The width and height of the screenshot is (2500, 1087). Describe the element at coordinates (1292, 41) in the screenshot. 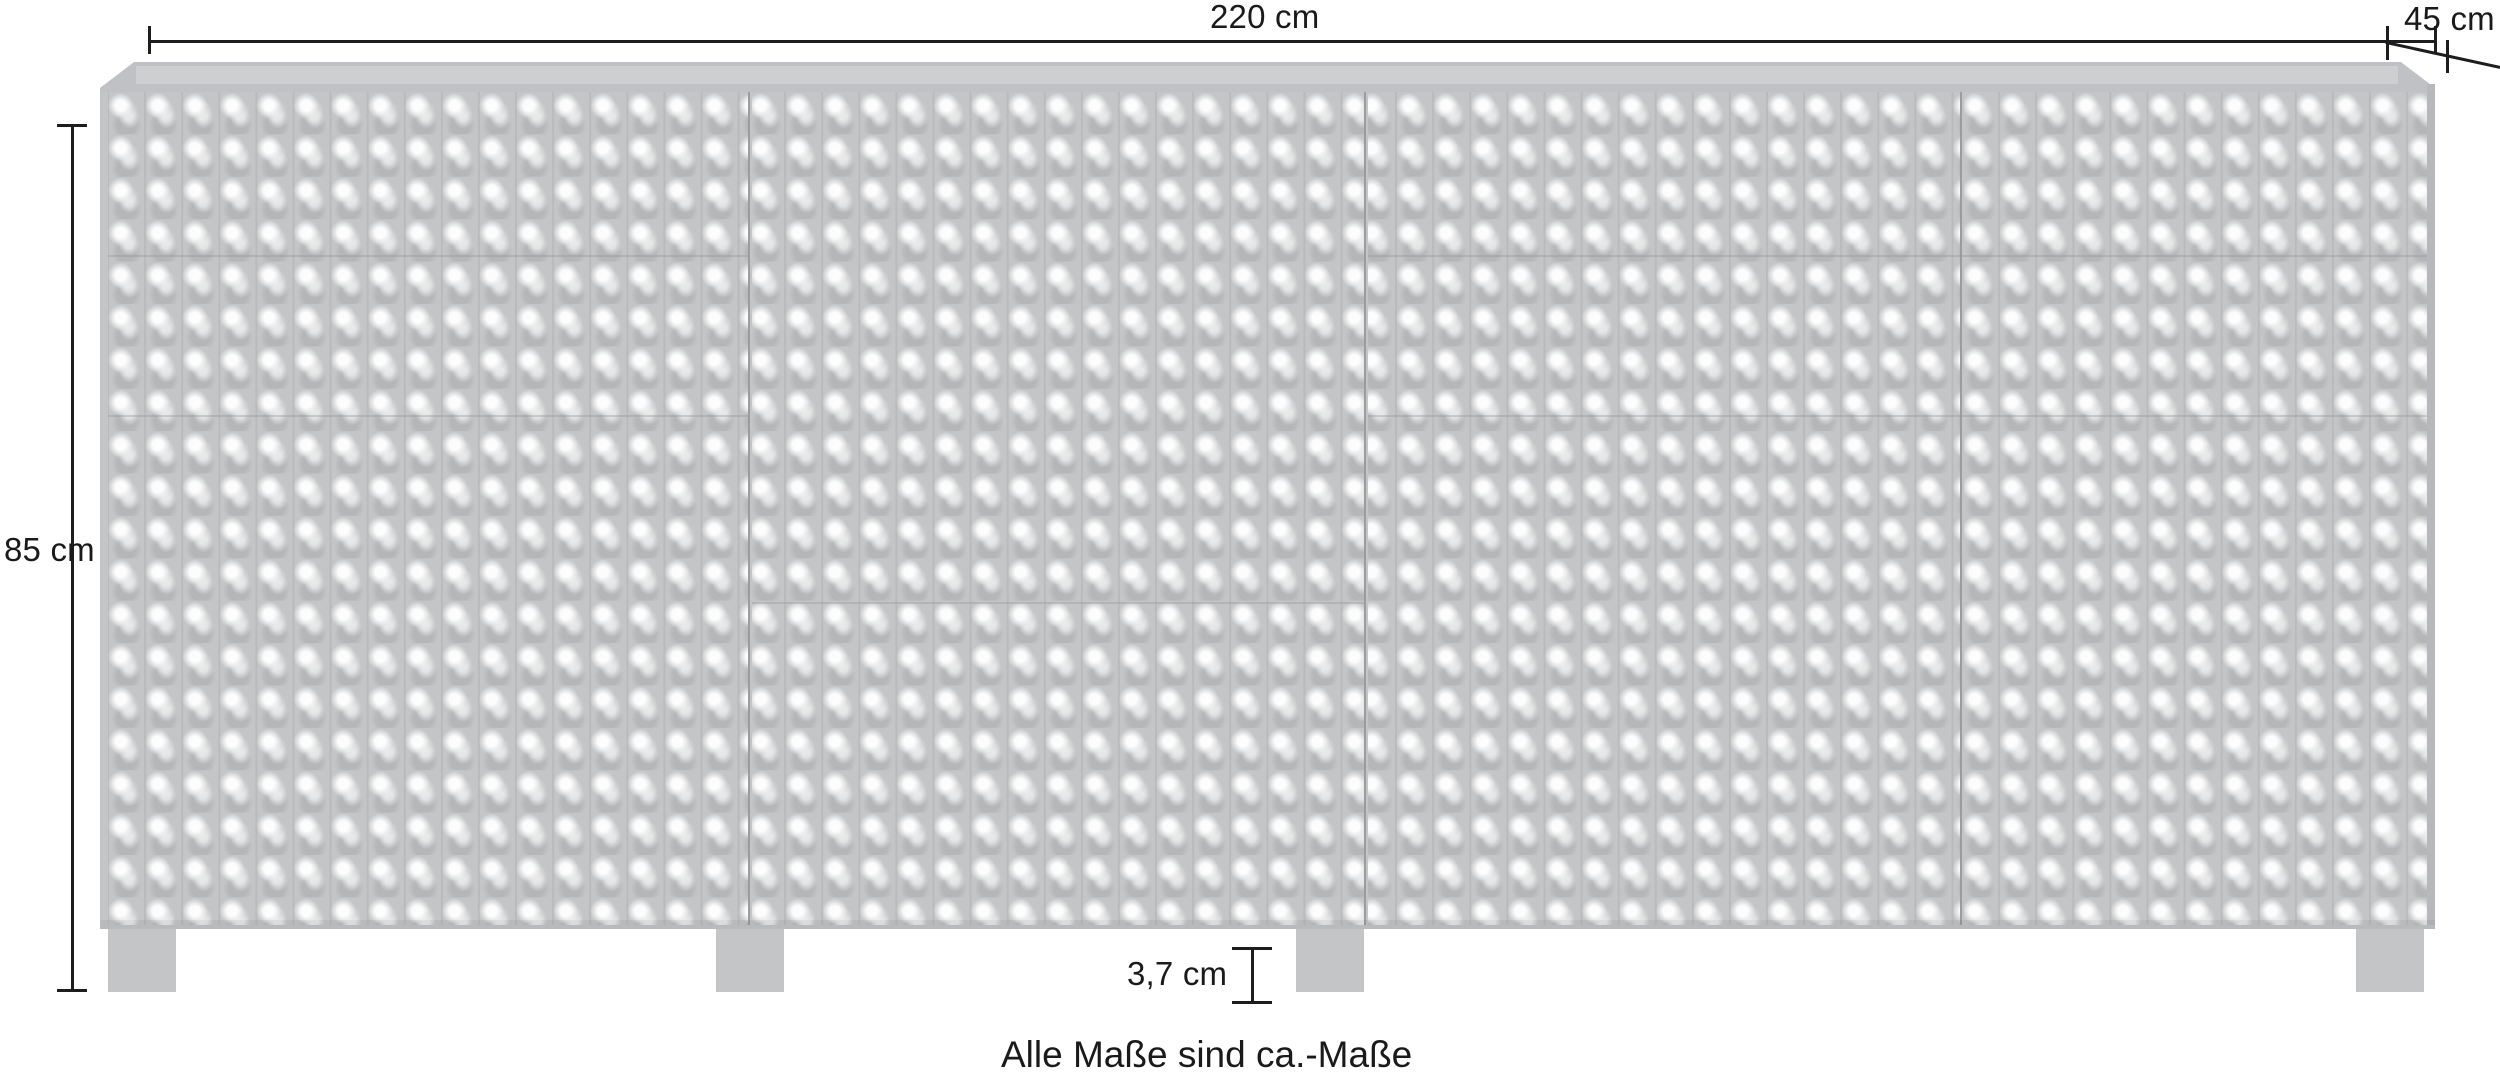

I see `width-dimension-line` at that location.